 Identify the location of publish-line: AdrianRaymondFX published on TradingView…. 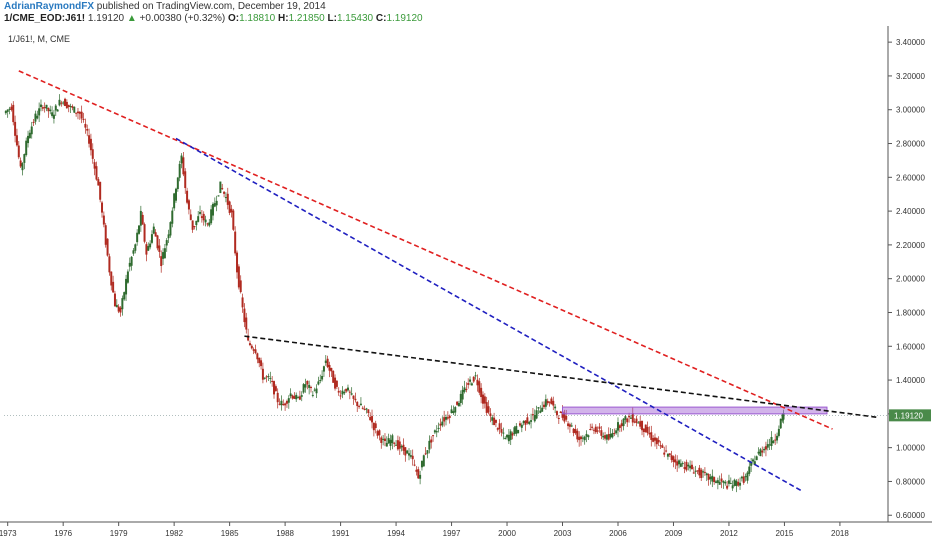
(165, 6).